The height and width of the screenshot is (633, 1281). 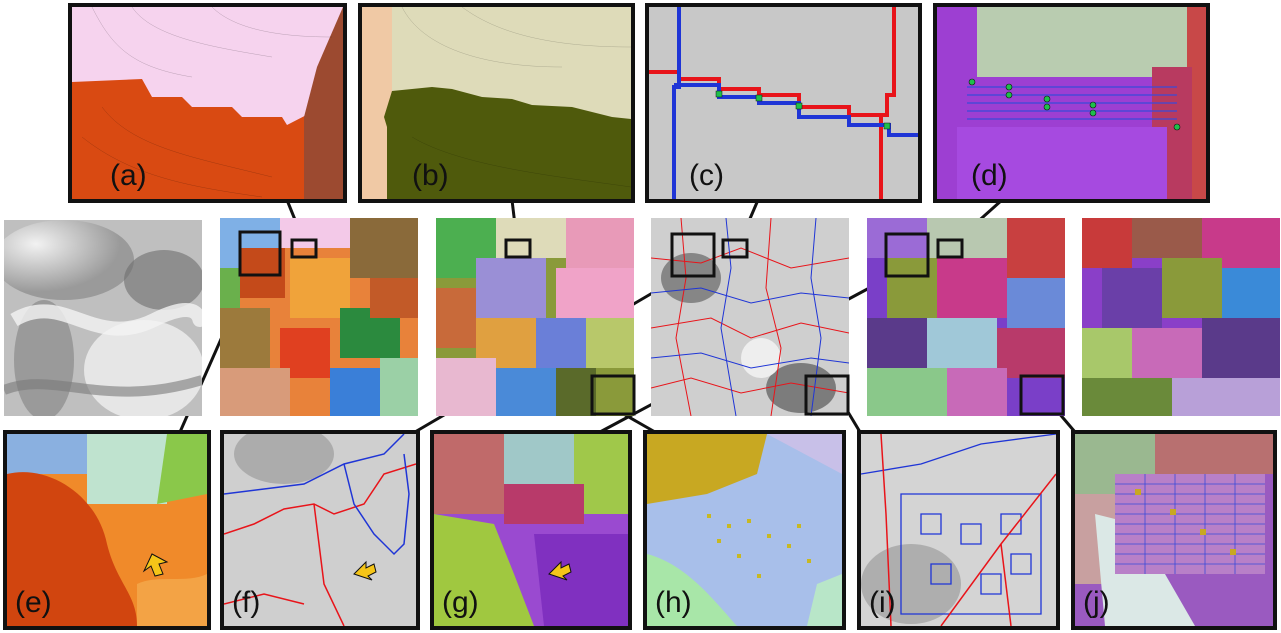 What do you see at coordinates (128, 175) in the screenshot?
I see `label-a: (a)` at bounding box center [128, 175].